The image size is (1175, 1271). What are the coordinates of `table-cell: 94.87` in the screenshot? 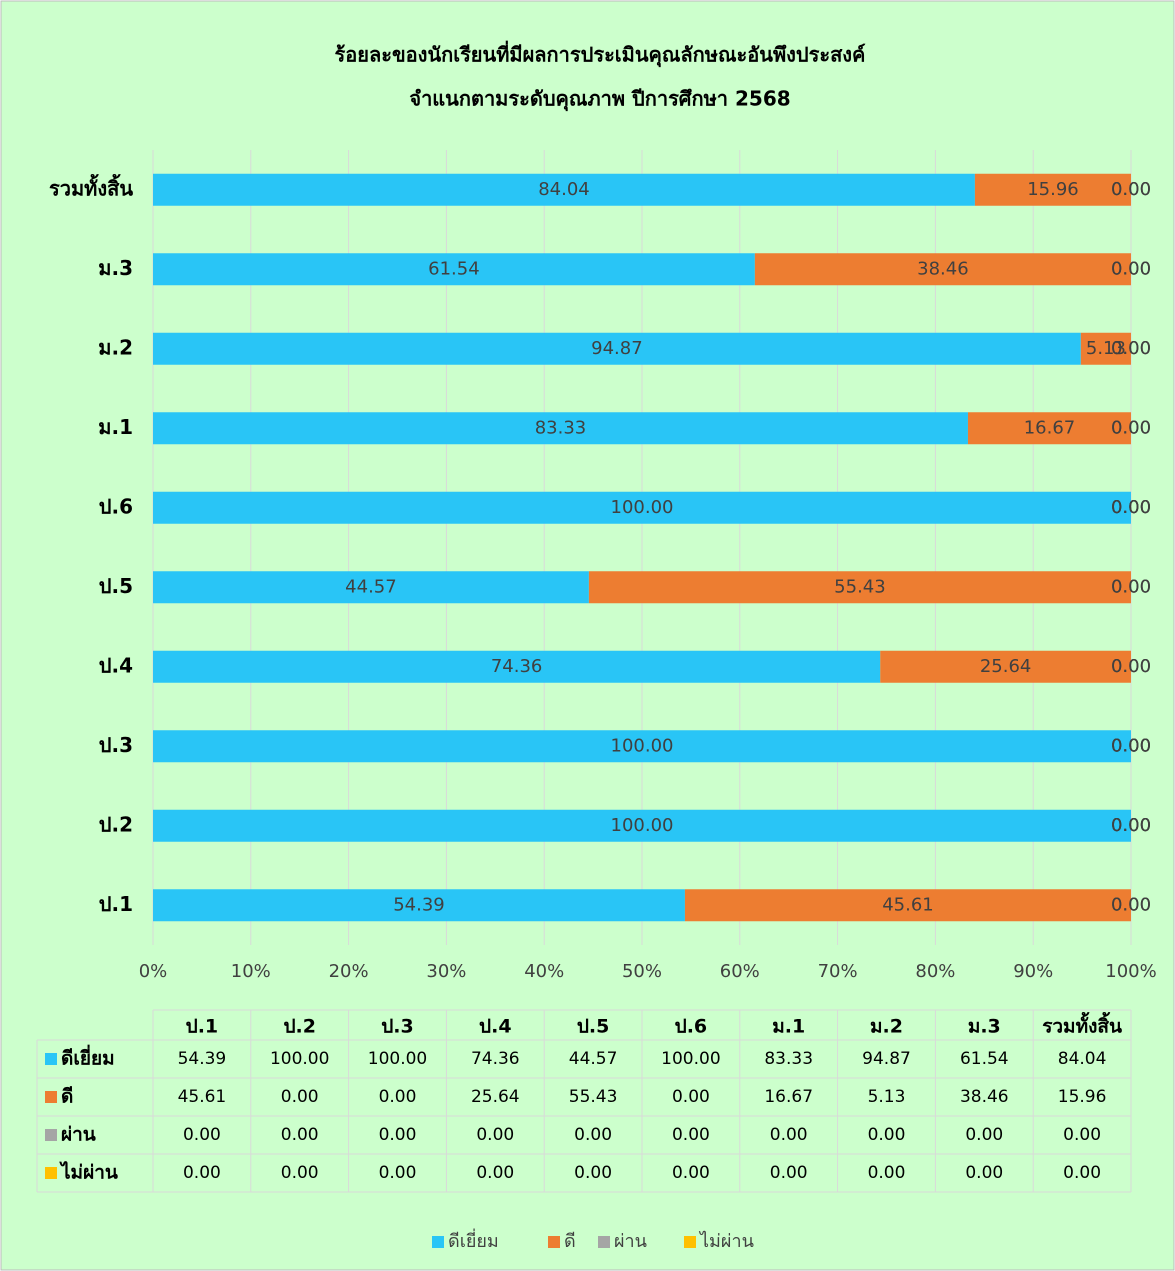 It's located at (886, 1059).